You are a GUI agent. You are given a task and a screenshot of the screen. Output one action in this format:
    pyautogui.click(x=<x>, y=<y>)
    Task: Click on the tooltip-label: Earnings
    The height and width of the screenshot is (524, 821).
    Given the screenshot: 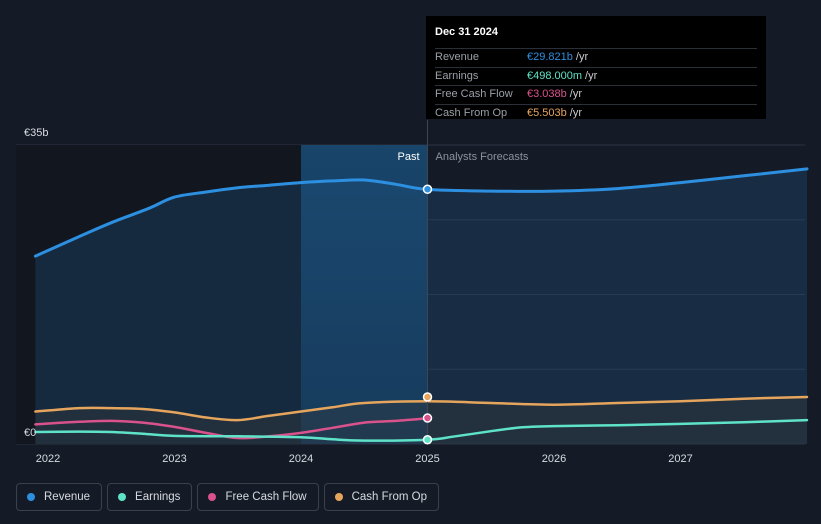 What is the action you would take?
    pyautogui.click(x=457, y=75)
    